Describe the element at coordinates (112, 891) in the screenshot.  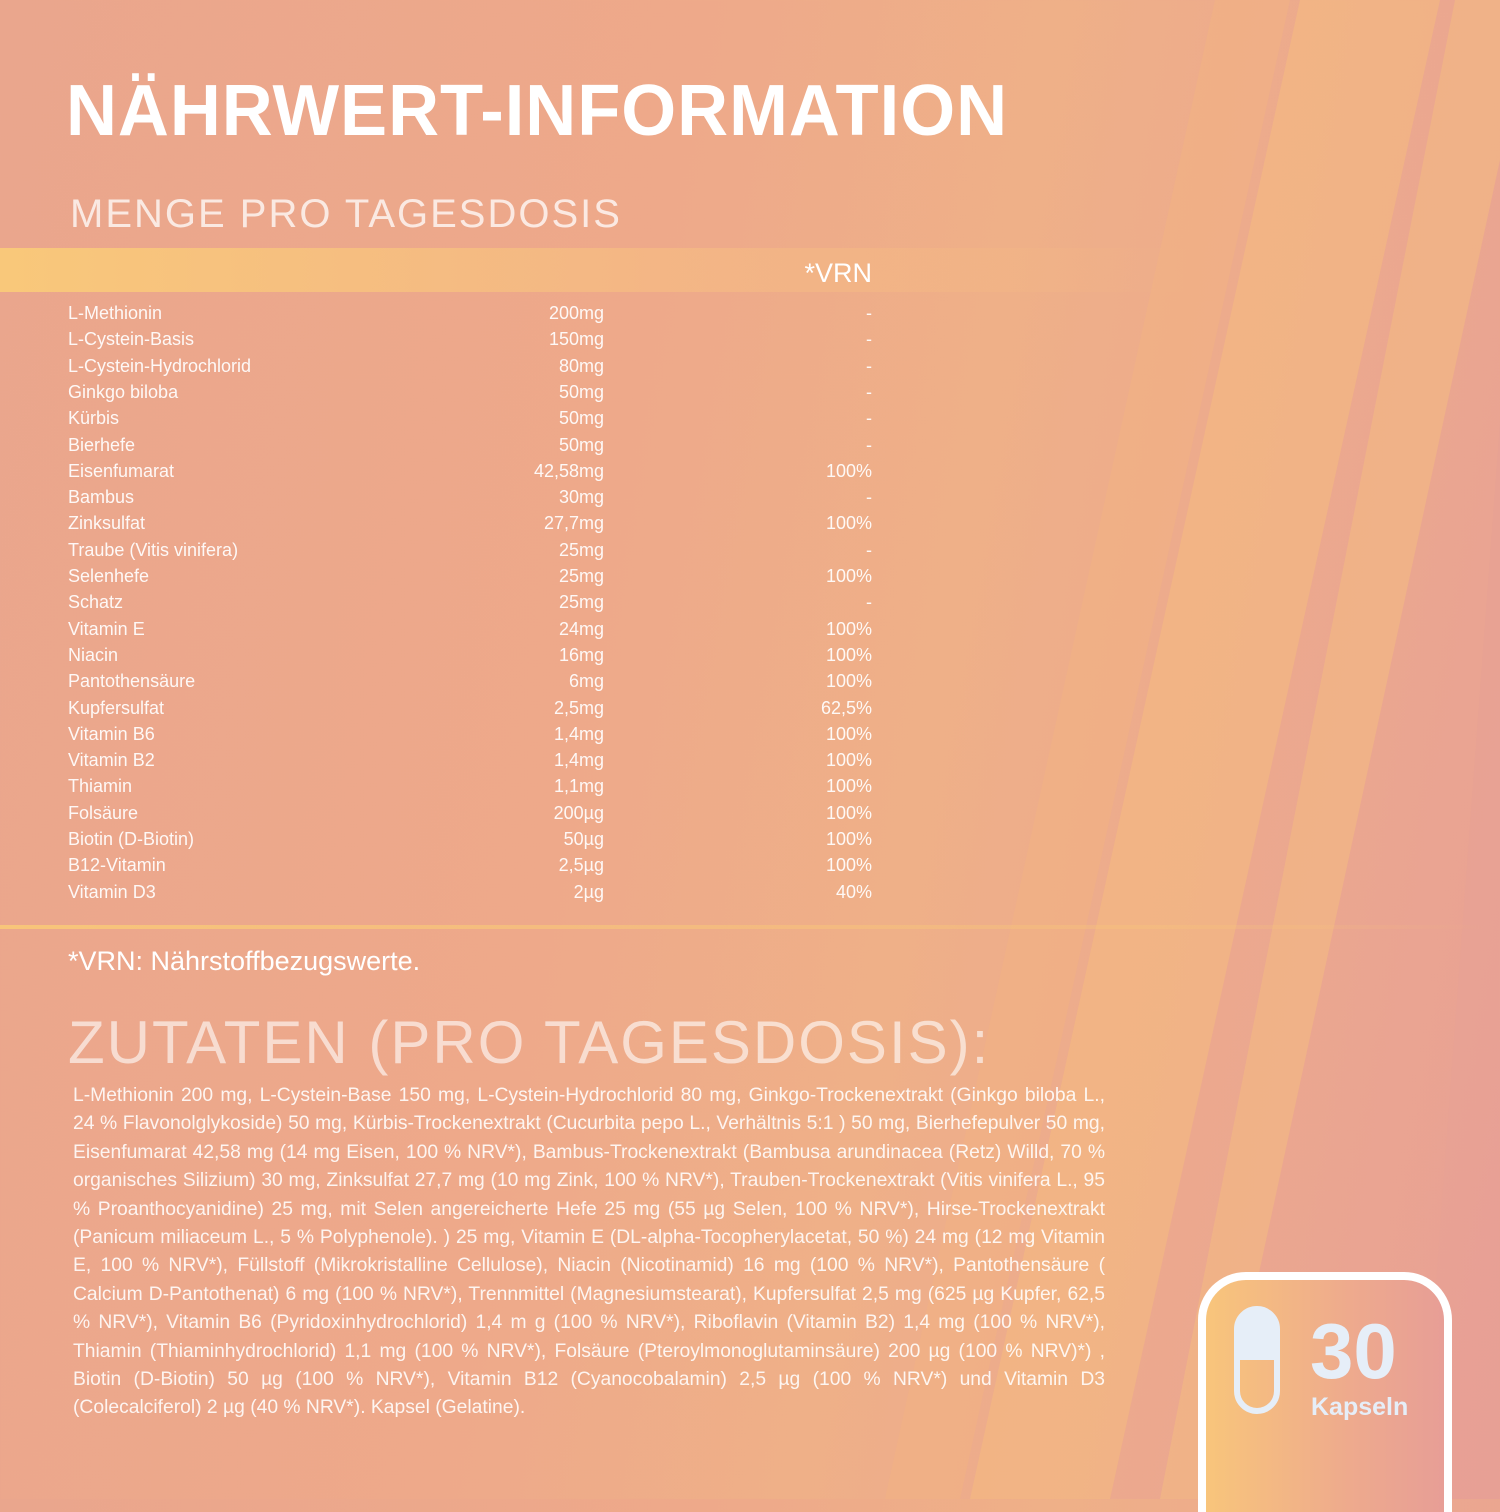
I see `nutrient-name: Vitamin D3` at that location.